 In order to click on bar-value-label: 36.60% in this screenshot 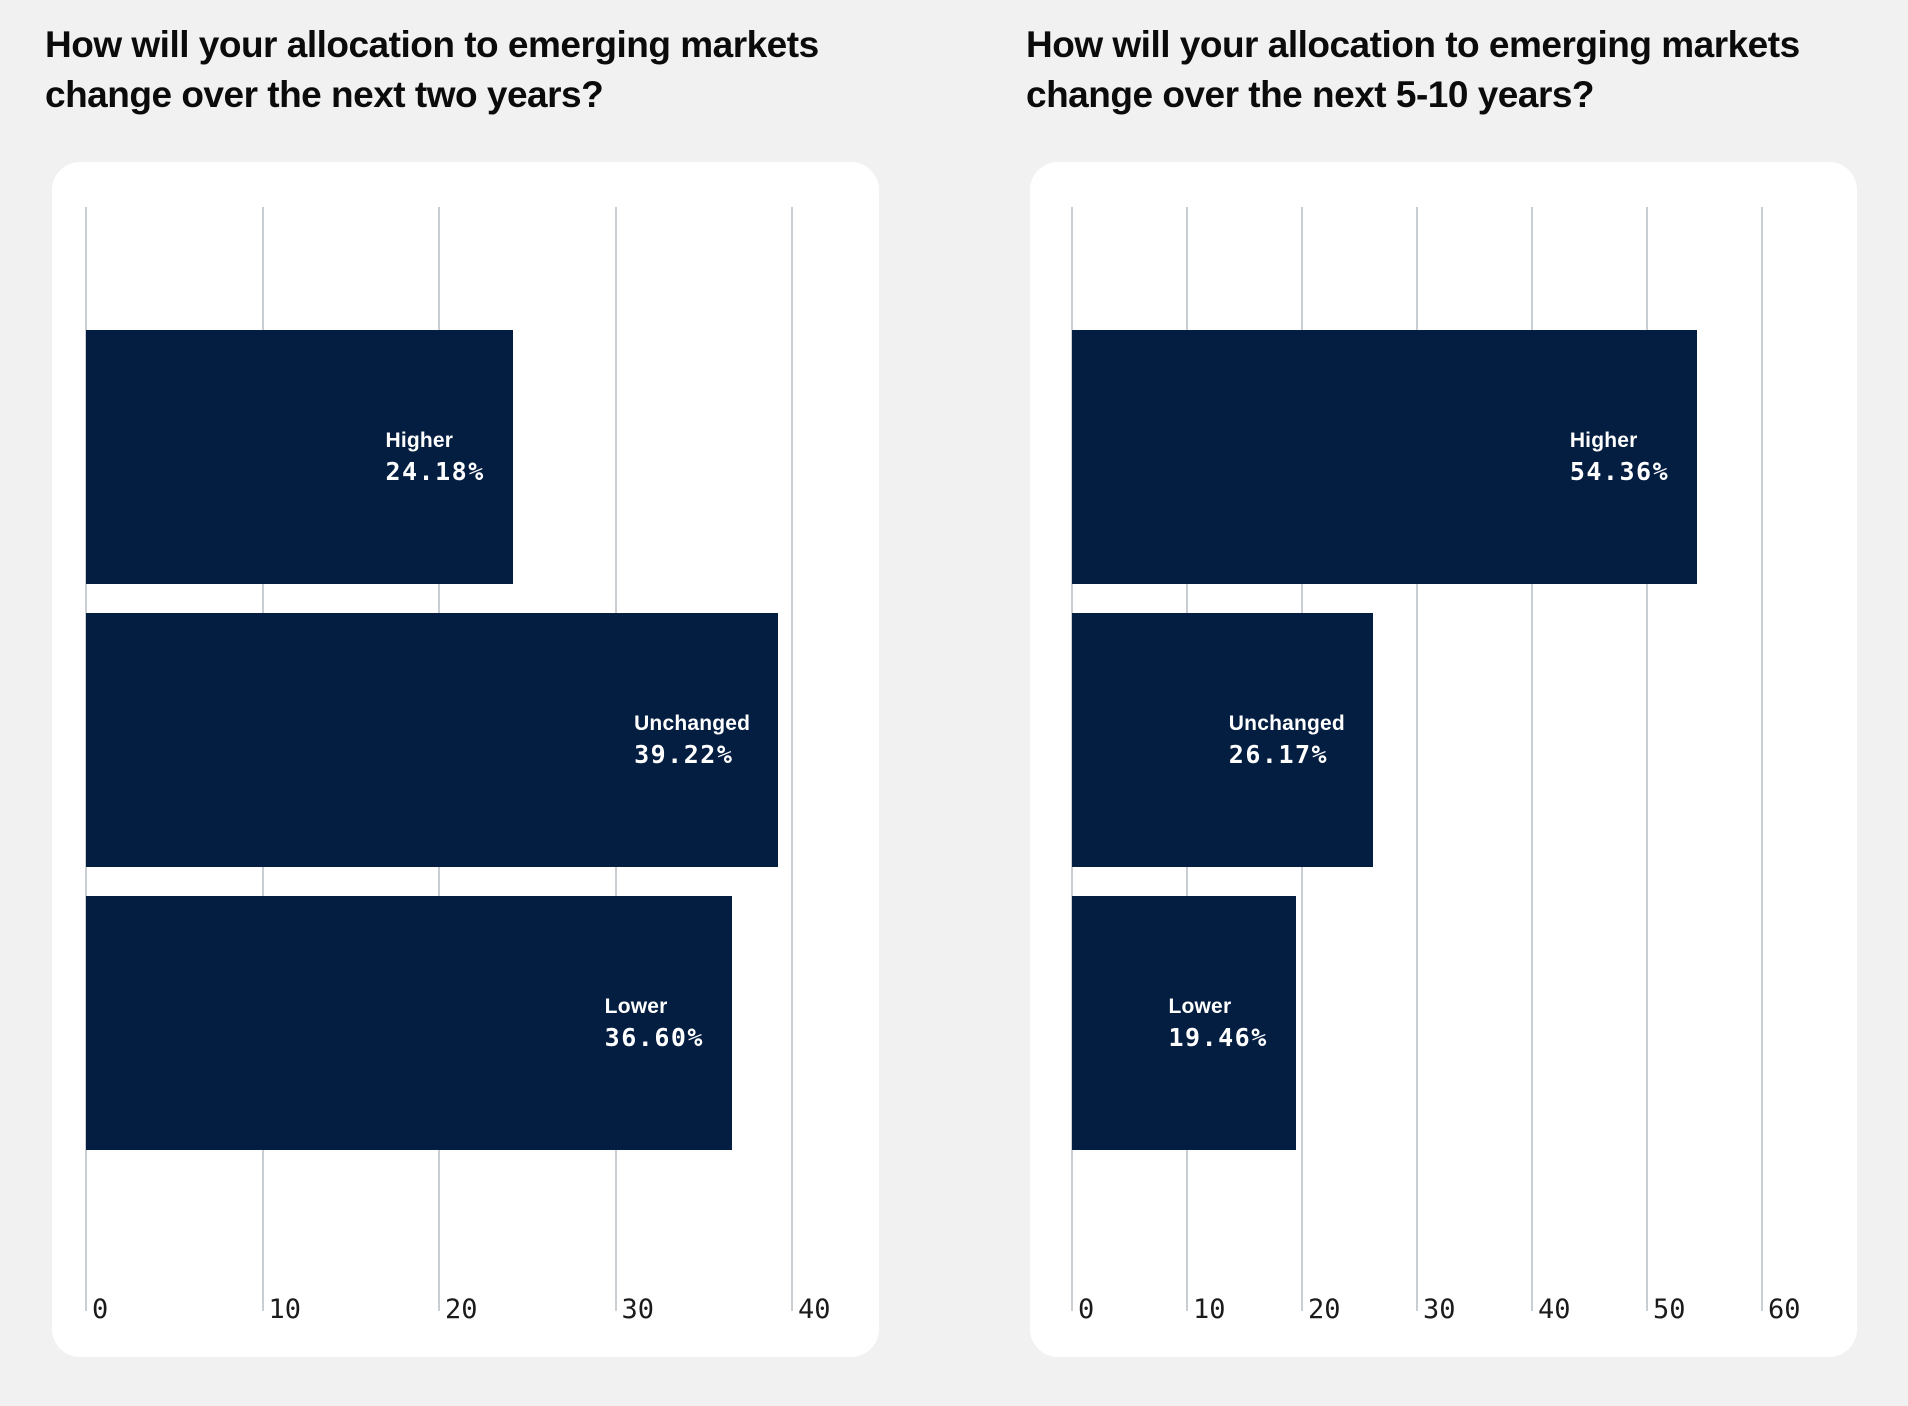, I will do `click(654, 1037)`.